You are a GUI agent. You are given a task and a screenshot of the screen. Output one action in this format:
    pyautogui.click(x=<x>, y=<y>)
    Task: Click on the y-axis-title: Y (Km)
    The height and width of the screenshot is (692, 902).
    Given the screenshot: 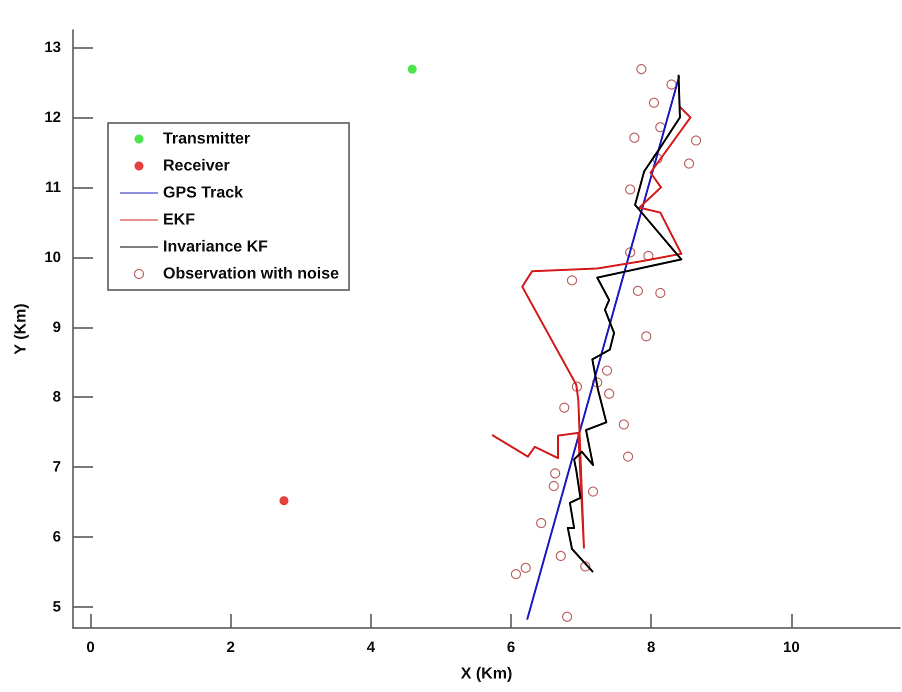 What is the action you would take?
    pyautogui.click(x=21, y=329)
    